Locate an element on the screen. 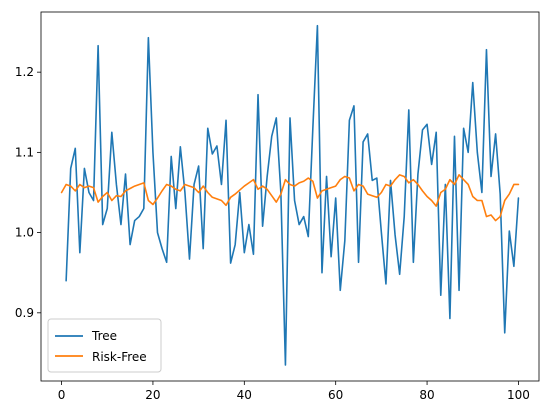 The width and height of the screenshot is (547, 413). series-line-risk-free is located at coordinates (290, 198).